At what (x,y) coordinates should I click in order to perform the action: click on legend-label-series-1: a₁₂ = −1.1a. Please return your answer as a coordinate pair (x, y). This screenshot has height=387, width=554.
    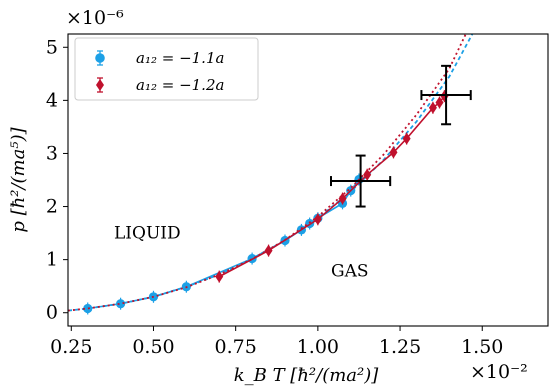
    Looking at the image, I should click on (180, 58).